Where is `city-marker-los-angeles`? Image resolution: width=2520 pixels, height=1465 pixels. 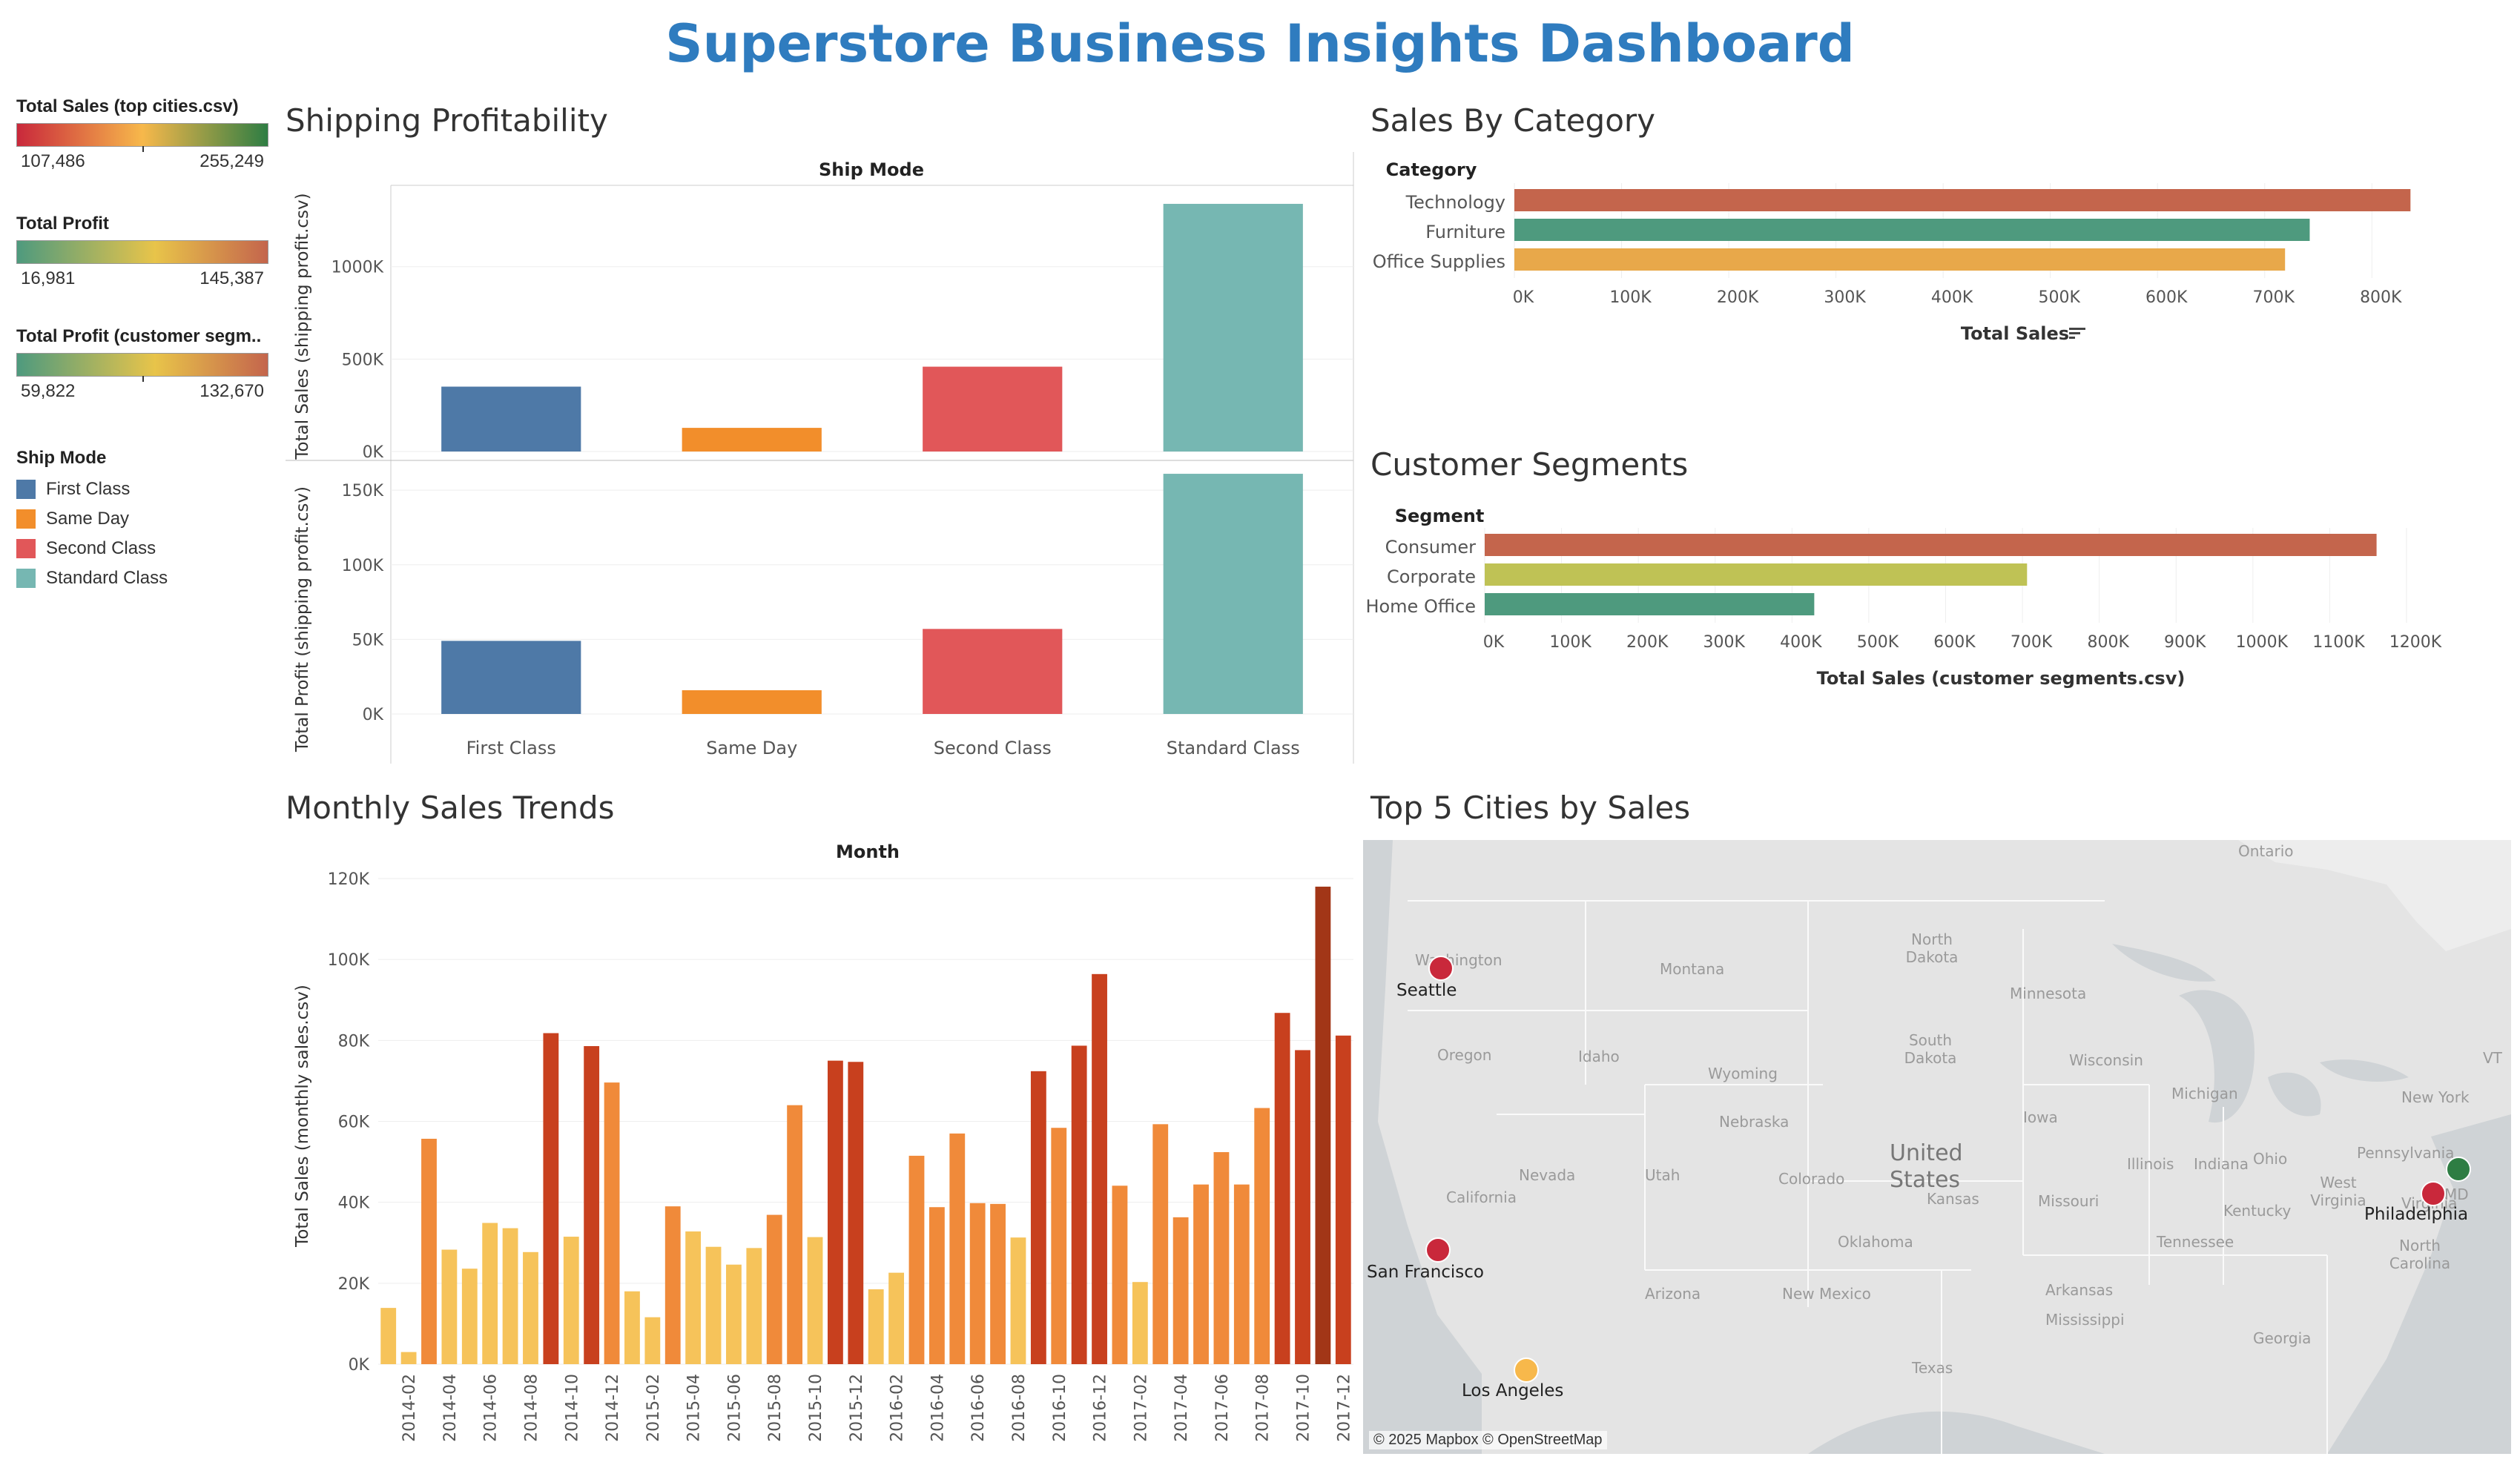 city-marker-los-angeles is located at coordinates (1527, 1370).